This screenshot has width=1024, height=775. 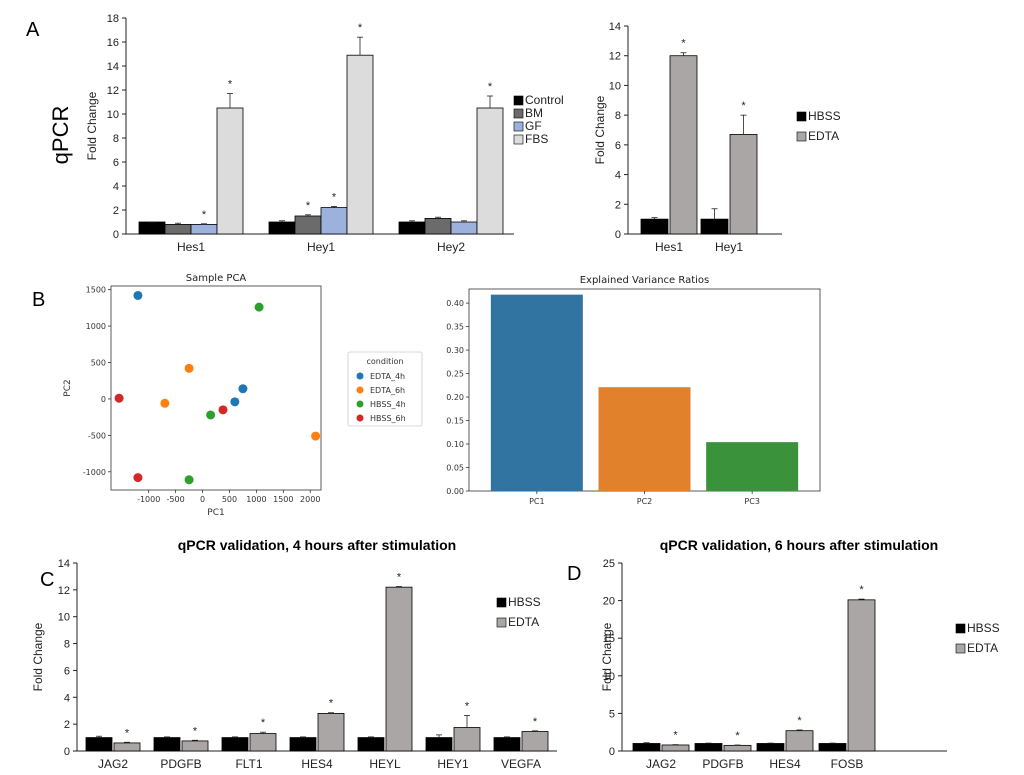 What do you see at coordinates (216, 388) in the screenshot?
I see `plot-frame` at bounding box center [216, 388].